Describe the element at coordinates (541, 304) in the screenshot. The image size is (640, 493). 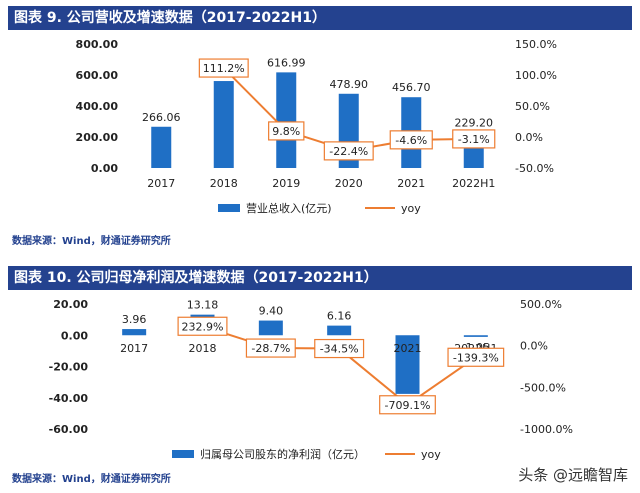
I see `chart2-yright-tick: 500.0%` at that location.